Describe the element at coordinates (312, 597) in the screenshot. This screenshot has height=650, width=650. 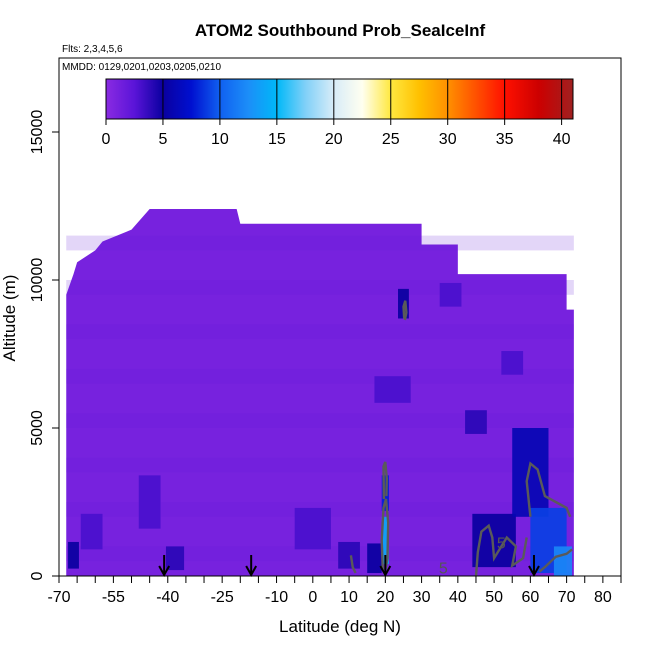
I see `x-tick-label: 0` at that location.